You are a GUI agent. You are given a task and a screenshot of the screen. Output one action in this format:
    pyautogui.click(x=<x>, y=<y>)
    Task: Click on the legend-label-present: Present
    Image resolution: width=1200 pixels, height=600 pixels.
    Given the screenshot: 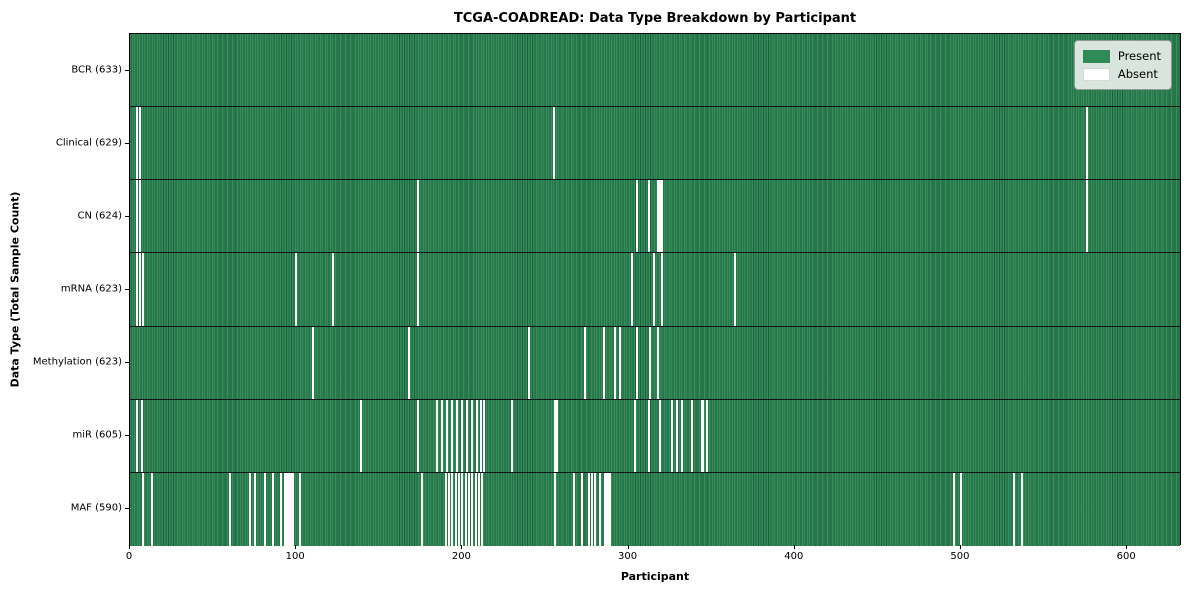 What is the action you would take?
    pyautogui.click(x=1139, y=56)
    